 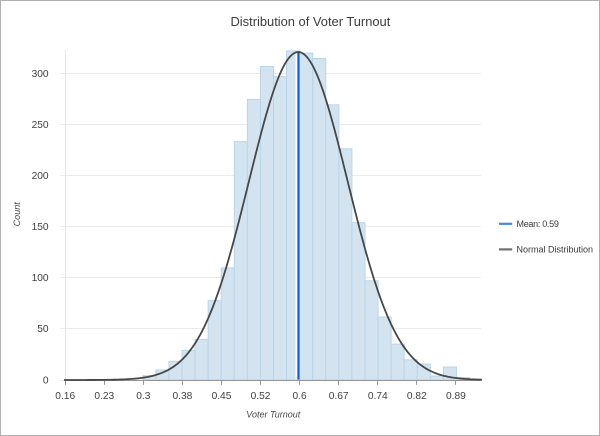 What do you see at coordinates (143, 396) in the screenshot?
I see `svg-text: 0.3` at bounding box center [143, 396].